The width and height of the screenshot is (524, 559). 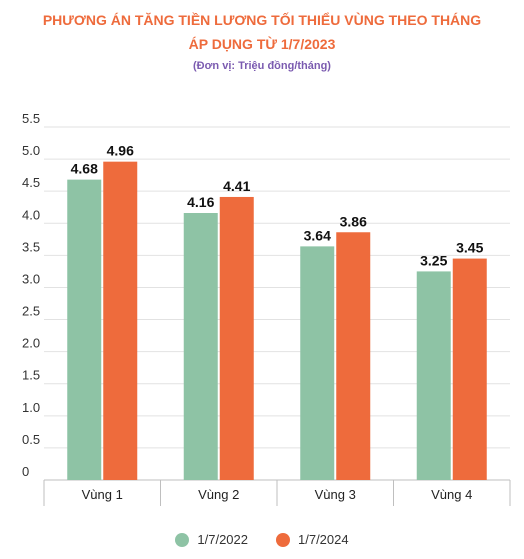 What do you see at coordinates (236, 186) in the screenshot?
I see `data-label-series-2-1: 4.41` at bounding box center [236, 186].